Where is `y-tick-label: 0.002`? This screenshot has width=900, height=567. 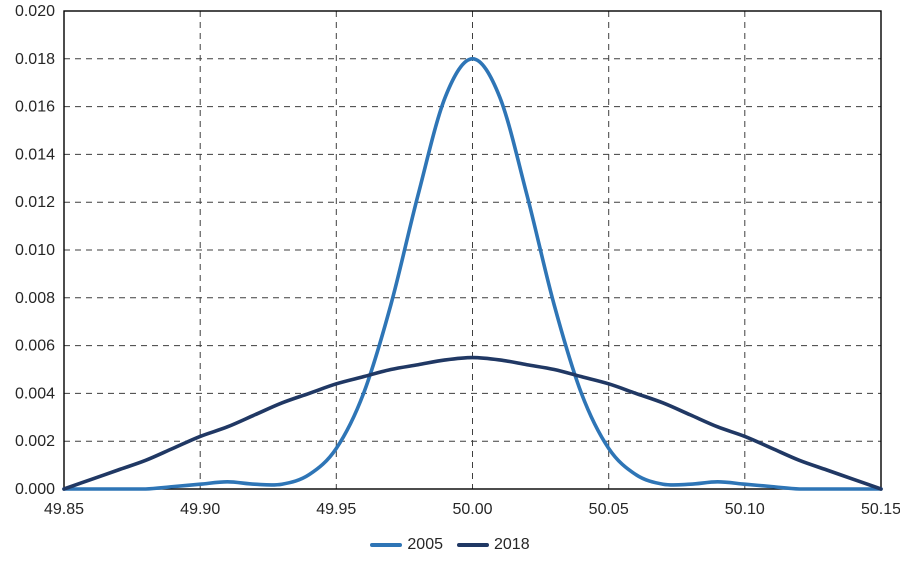
y-tick-label: 0.002 is located at coordinates (35, 441).